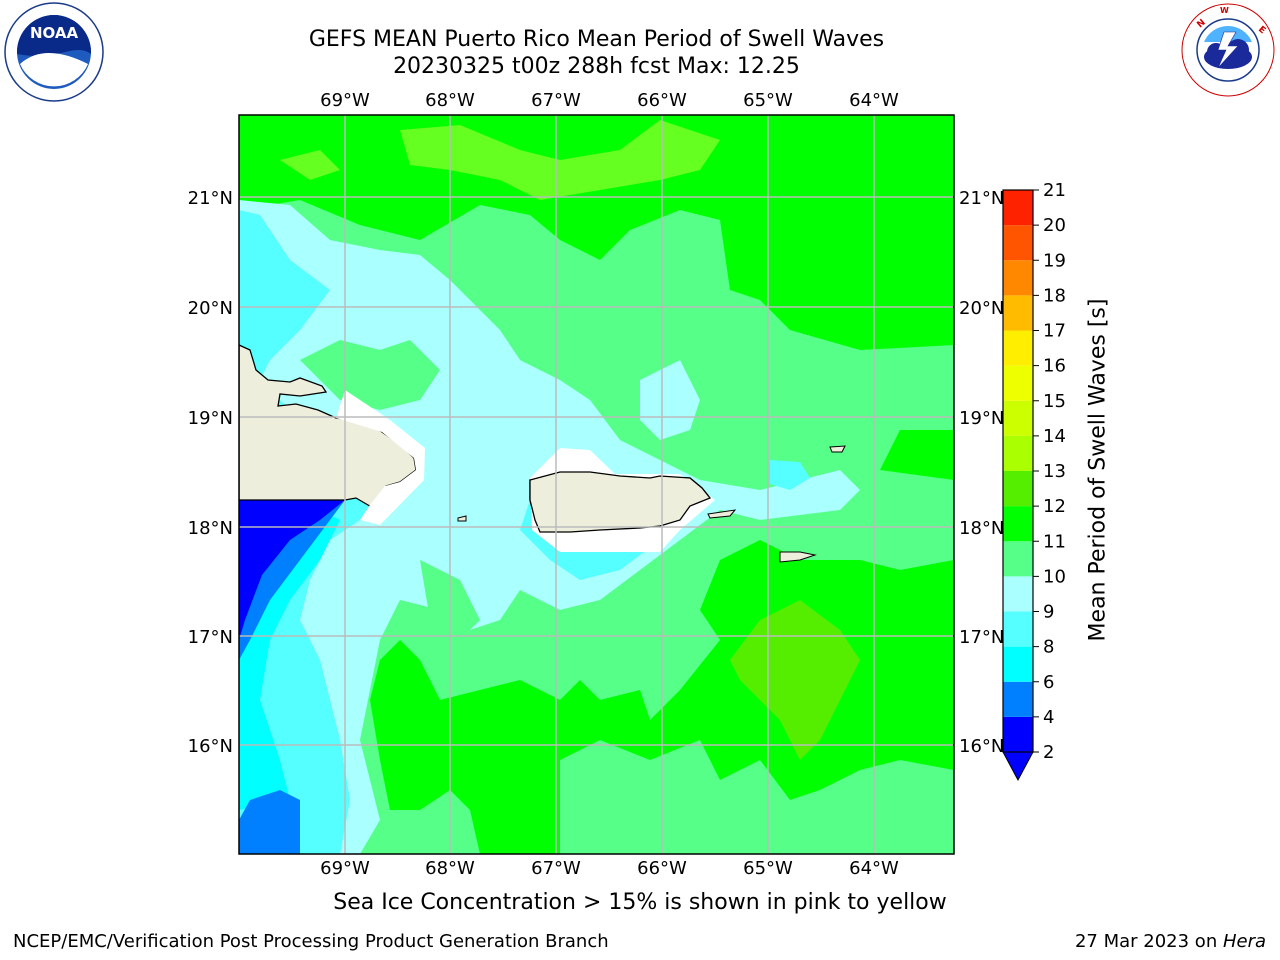  What do you see at coordinates (1098, 470) in the screenshot?
I see `colorbar-label: Mean Period of Swell Waves [s]` at bounding box center [1098, 470].